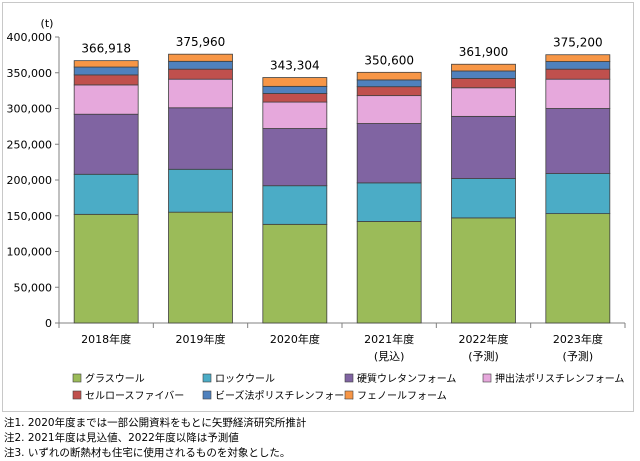 Image resolution: width=640 pixels, height=461 pixels. I want to click on total-label: 361,900, so click(484, 52).